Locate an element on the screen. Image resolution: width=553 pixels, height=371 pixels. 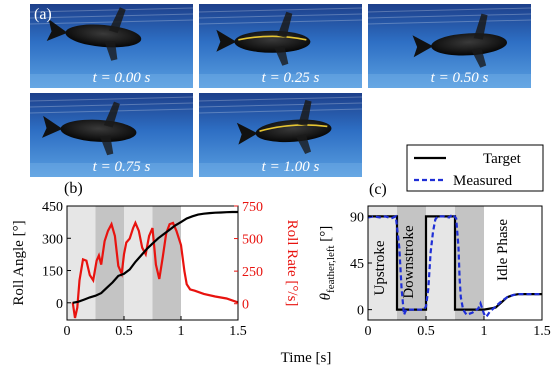
plot-frame is located at coordinates (152, 263).